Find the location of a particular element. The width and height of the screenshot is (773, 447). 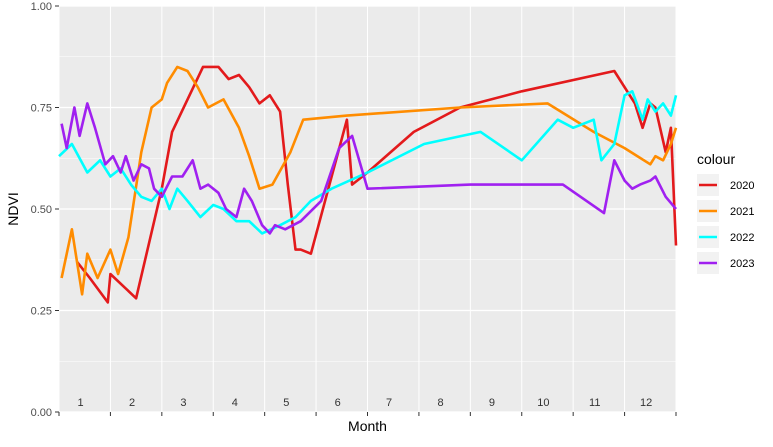

month-label: 2 is located at coordinates (132, 403).